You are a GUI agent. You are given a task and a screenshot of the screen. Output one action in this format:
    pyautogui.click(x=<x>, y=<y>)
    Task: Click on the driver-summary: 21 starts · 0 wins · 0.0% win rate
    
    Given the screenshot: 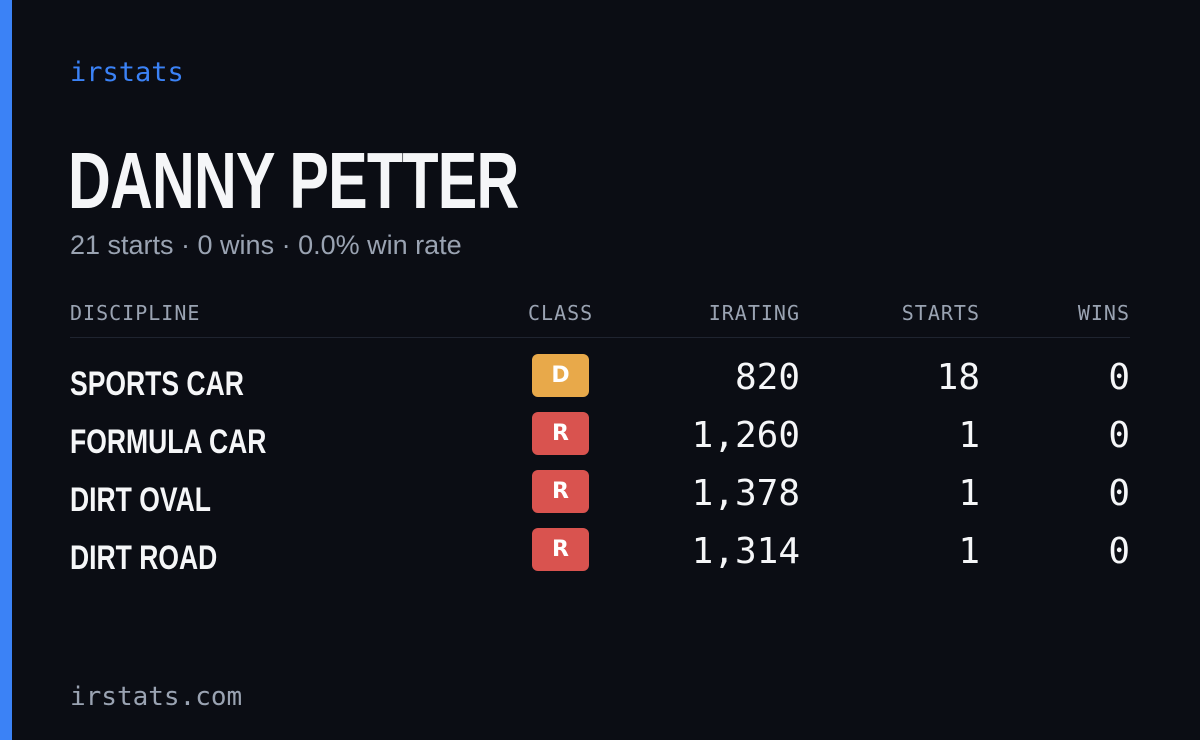 What is the action you would take?
    pyautogui.click(x=266, y=245)
    